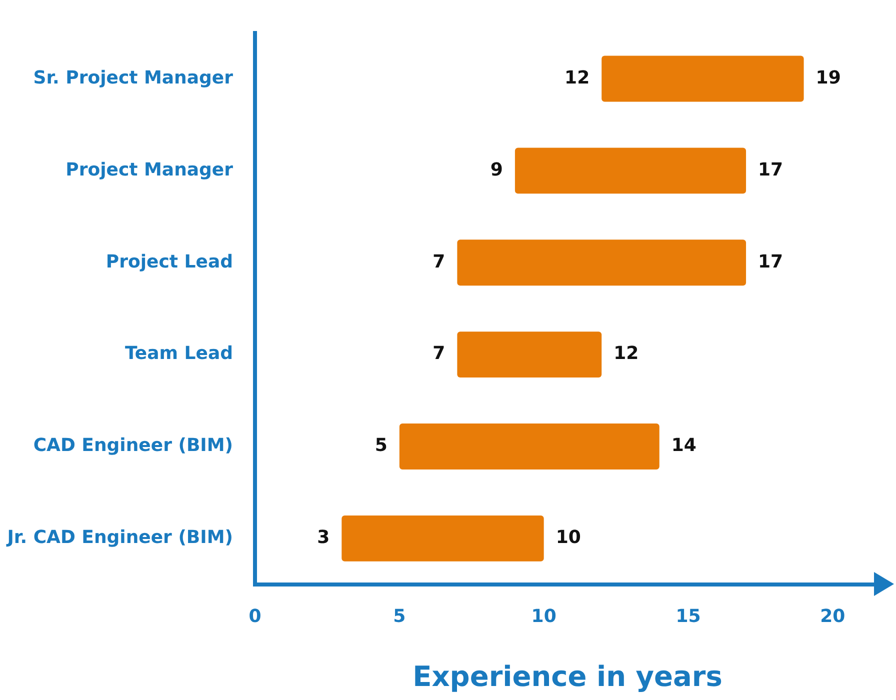  What do you see at coordinates (568, 676) in the screenshot?
I see `x-axis-title: Experience in years` at bounding box center [568, 676].